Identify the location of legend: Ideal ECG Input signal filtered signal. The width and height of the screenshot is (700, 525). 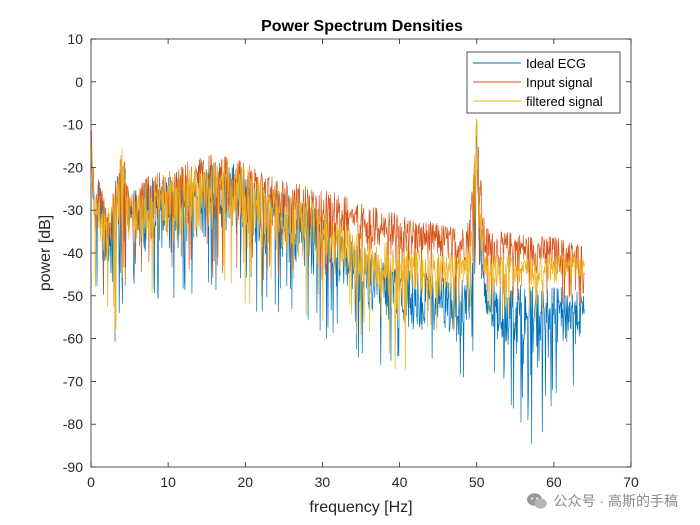
(543, 82).